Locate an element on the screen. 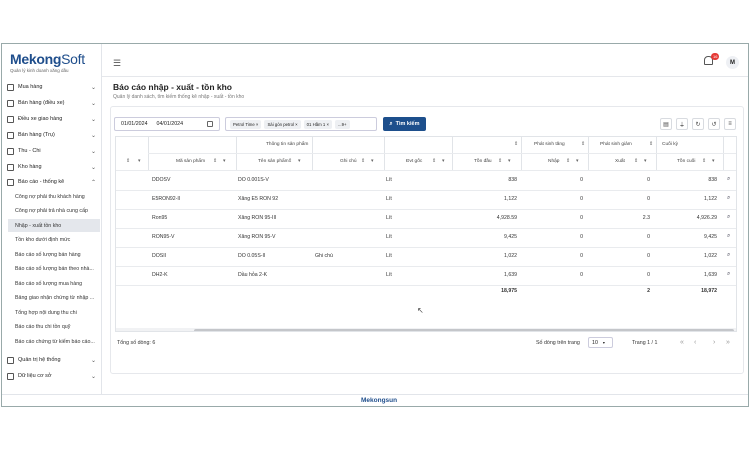 The image size is (750, 455). header-divider is located at coordinates (425, 76).